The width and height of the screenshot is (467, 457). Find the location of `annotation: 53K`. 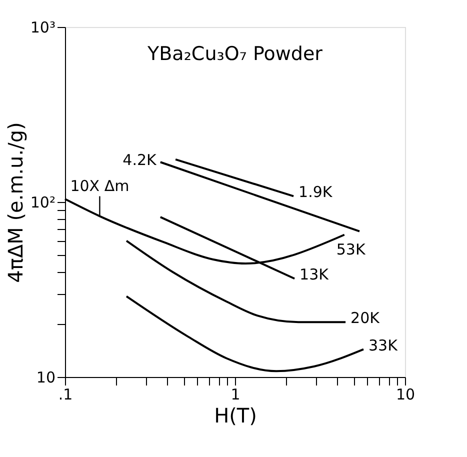

annotation: 53K is located at coordinates (351, 249).